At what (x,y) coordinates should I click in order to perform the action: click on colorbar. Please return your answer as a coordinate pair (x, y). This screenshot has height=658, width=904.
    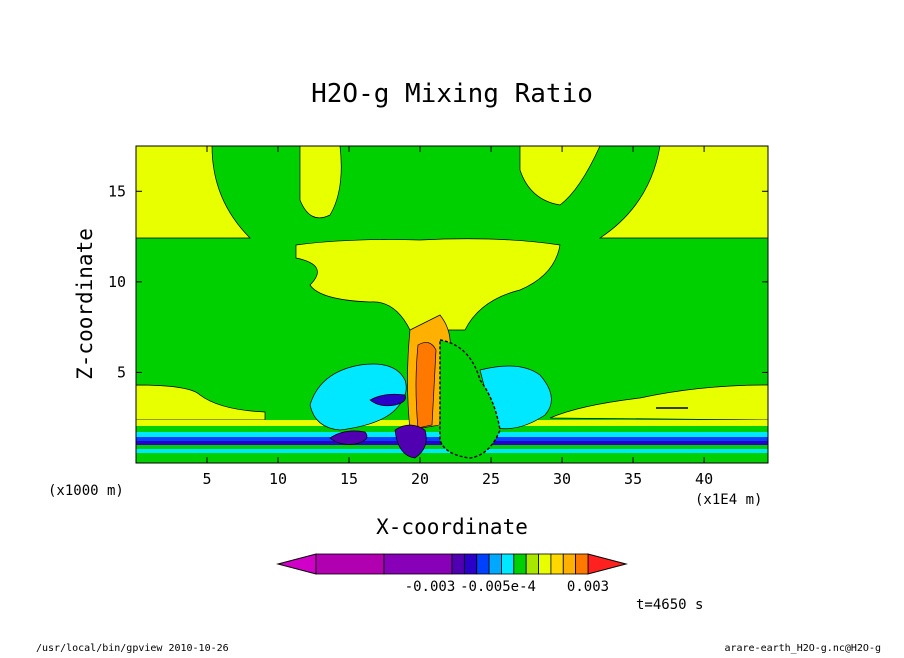
    Looking at the image, I should click on (452, 564).